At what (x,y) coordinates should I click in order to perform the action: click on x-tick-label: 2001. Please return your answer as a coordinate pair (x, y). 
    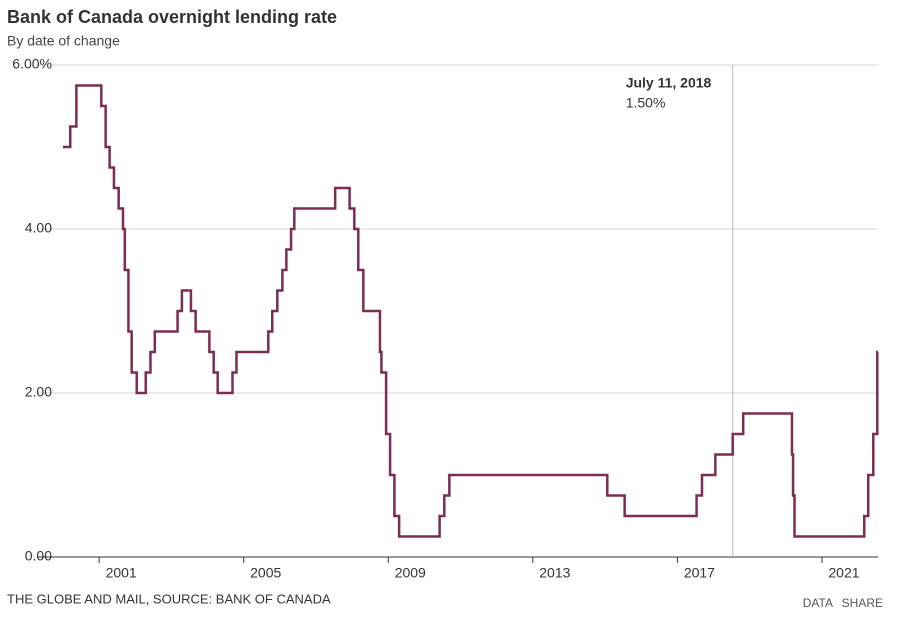
    Looking at the image, I should click on (121, 573).